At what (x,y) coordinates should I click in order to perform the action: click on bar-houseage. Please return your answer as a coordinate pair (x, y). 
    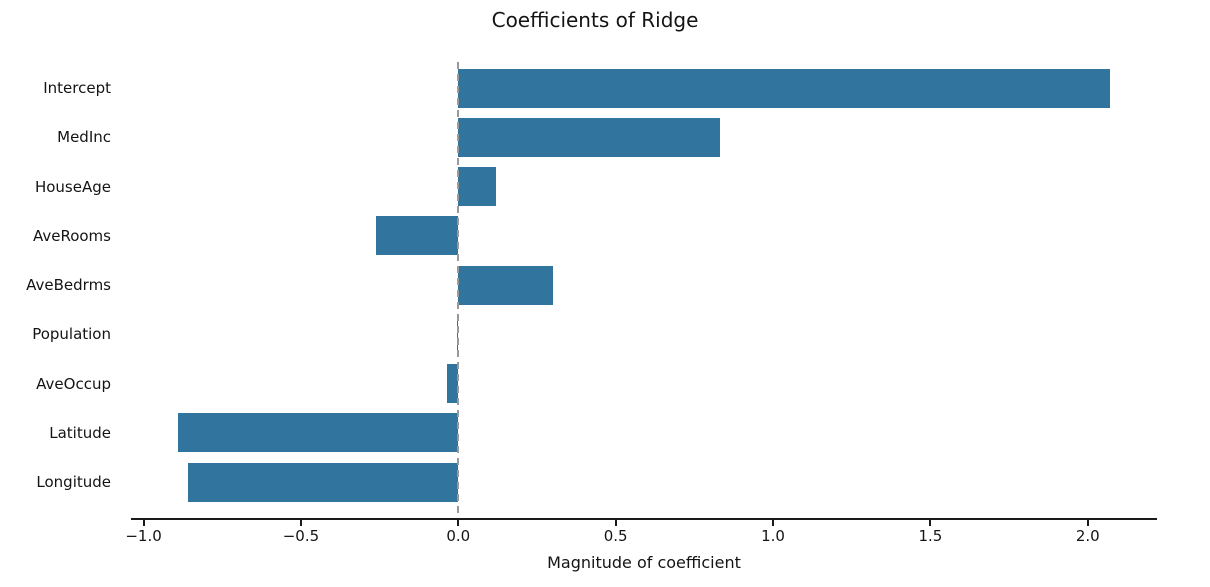
    Looking at the image, I should click on (477, 186).